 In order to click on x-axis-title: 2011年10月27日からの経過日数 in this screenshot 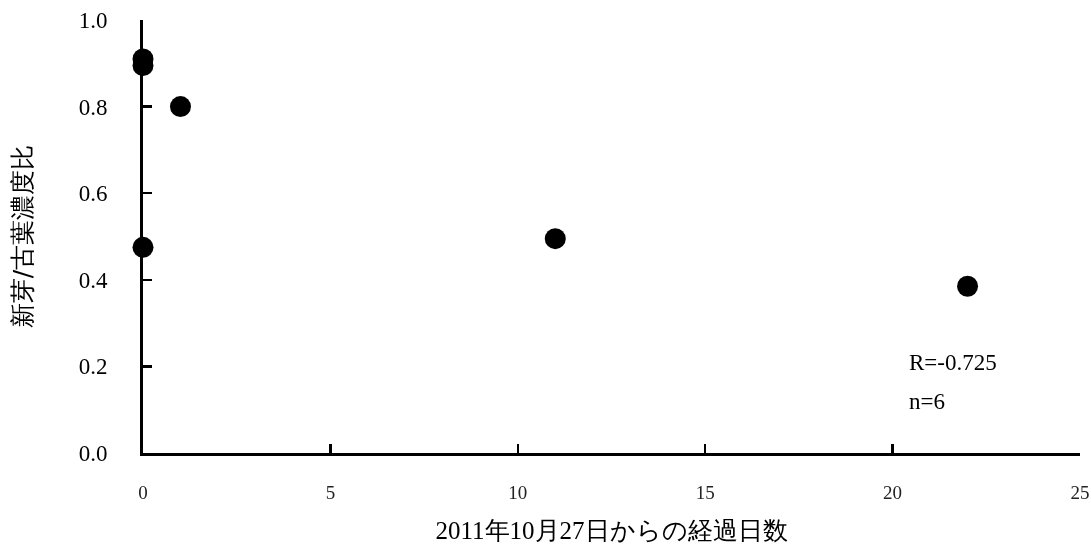, I will do `click(611, 530)`.